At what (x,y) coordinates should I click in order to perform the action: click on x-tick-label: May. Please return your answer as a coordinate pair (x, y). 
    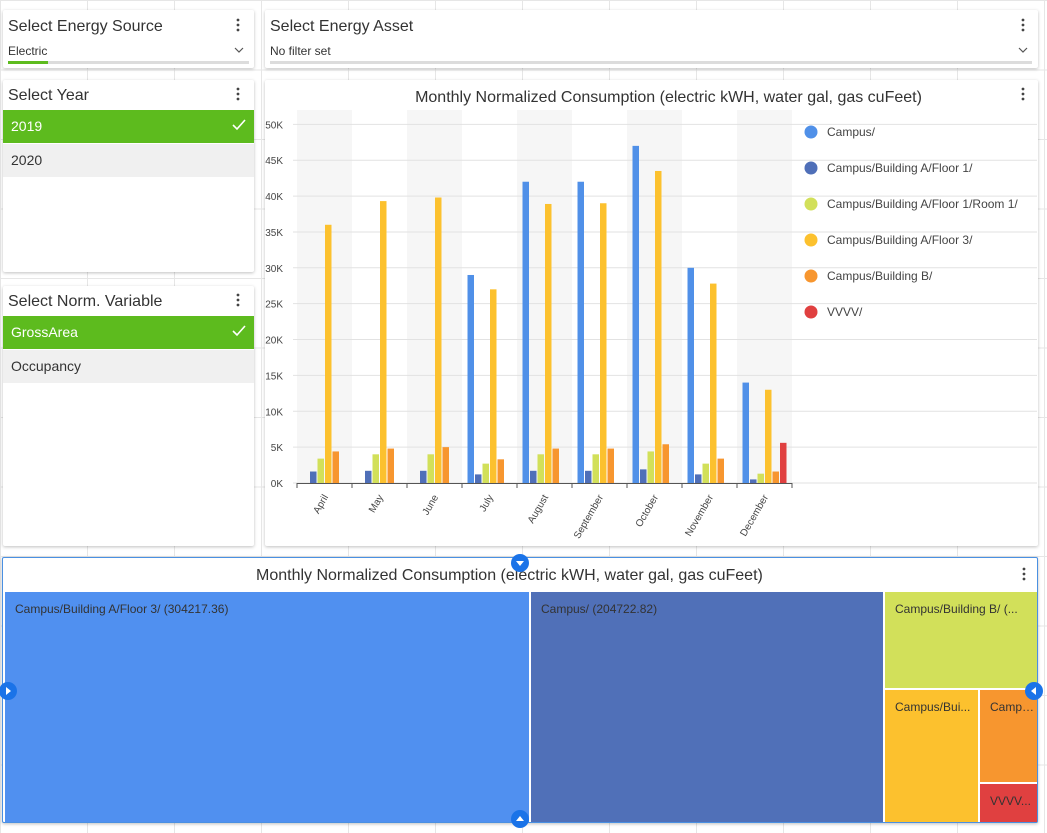
    Looking at the image, I should click on (376, 504).